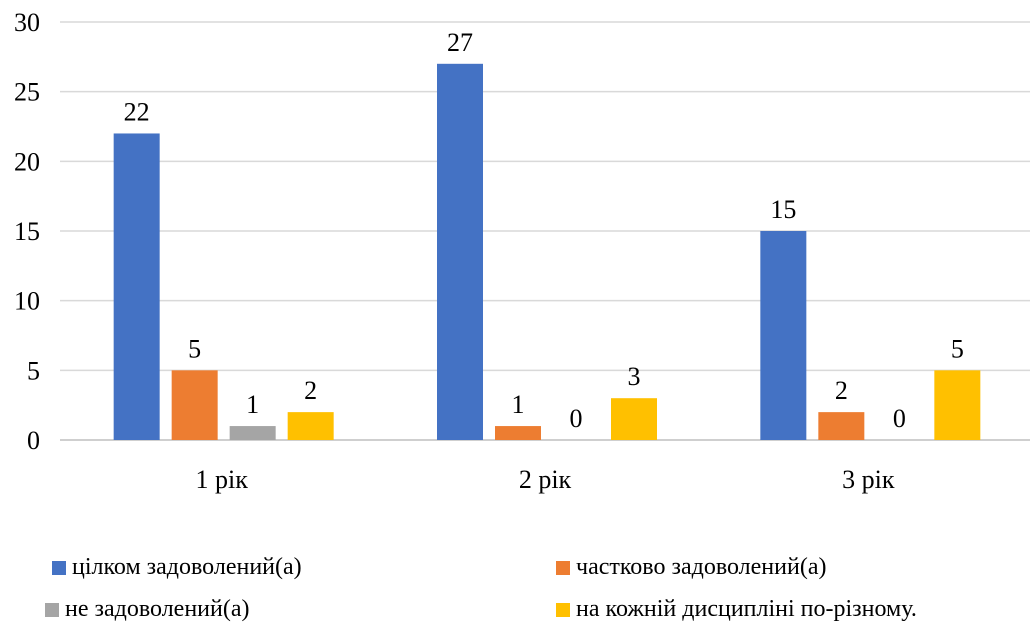  What do you see at coordinates (137, 111) in the screenshot?
I see `data-label: 22` at bounding box center [137, 111].